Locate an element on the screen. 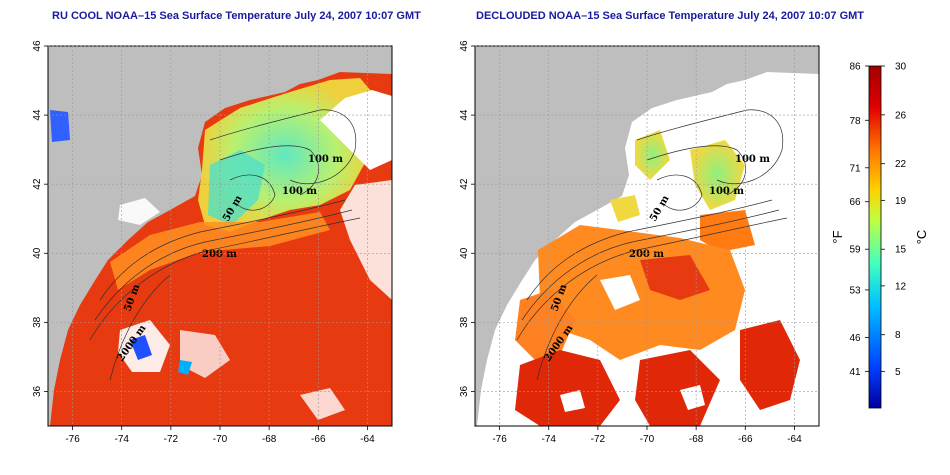  celsius-tick-label: 8 is located at coordinates (898, 335).